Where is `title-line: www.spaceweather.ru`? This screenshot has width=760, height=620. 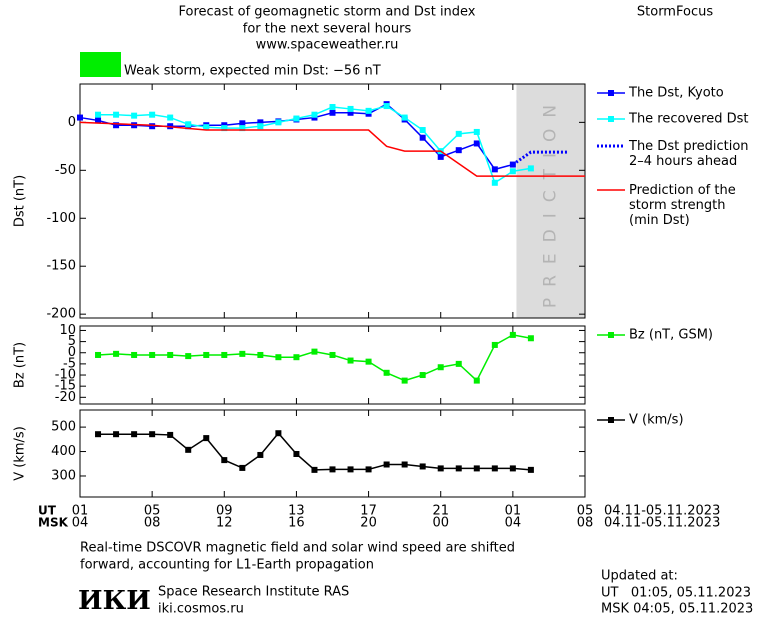 title-line: www.spaceweather.ru is located at coordinates (327, 45).